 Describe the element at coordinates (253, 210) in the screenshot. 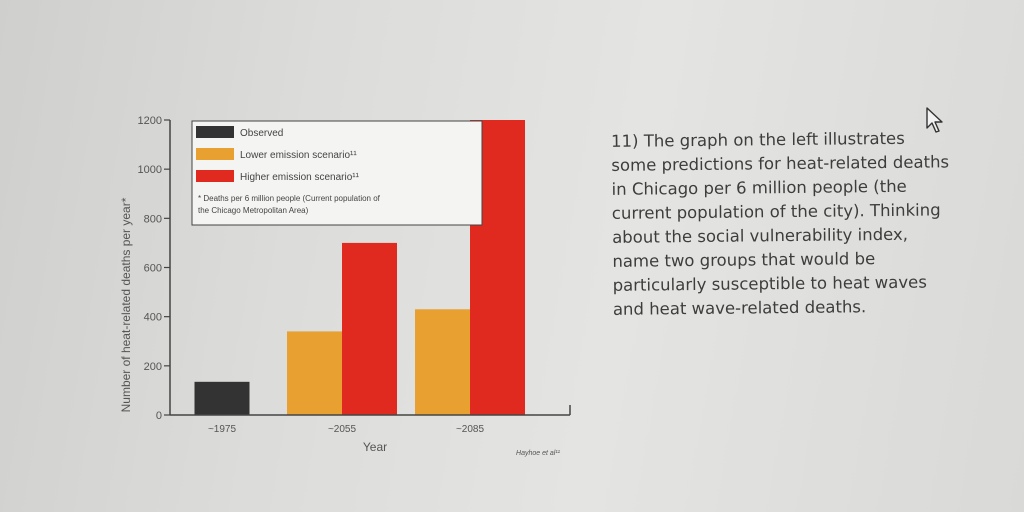

I see `legend-footnote-line2: the Chicago Metropolitan Area)` at that location.